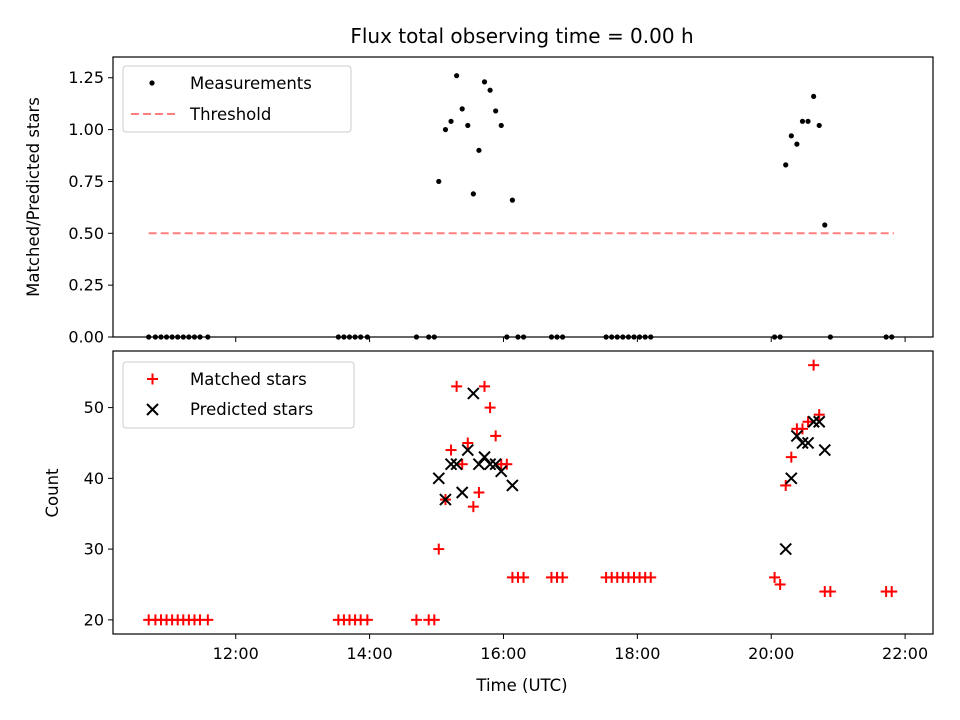  I want to click on y-tick-label: 0.25, so click(86, 285).